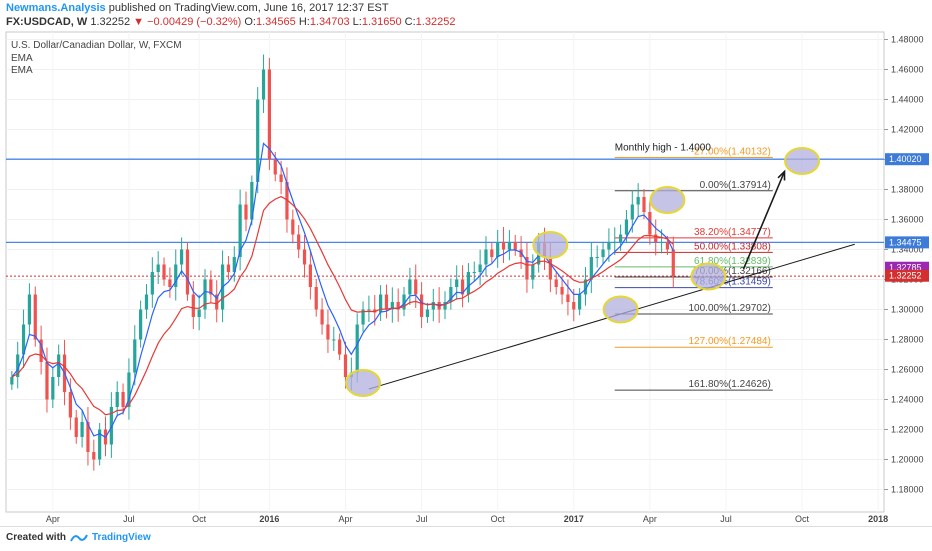 The height and width of the screenshot is (551, 932). I want to click on x-tick-label: Oct, so click(802, 519).